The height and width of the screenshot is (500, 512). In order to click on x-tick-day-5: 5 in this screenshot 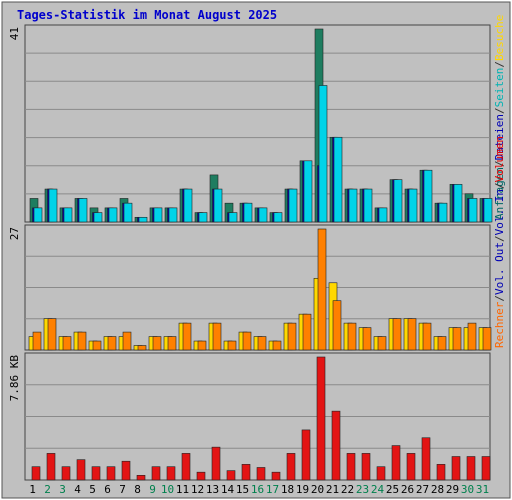, I will do `click(92, 489)`.